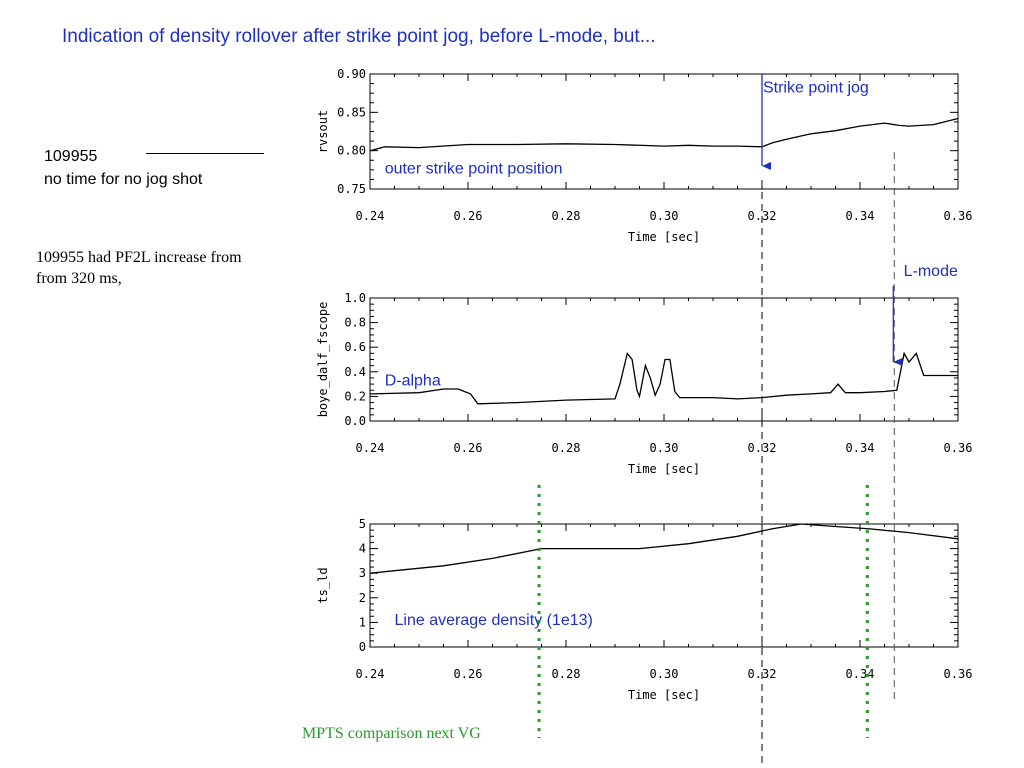 Image resolution: width=1024 pixels, height=768 pixels. Describe the element at coordinates (958, 216) in the screenshot. I see `panel-1-xtick-label: 0.36` at that location.